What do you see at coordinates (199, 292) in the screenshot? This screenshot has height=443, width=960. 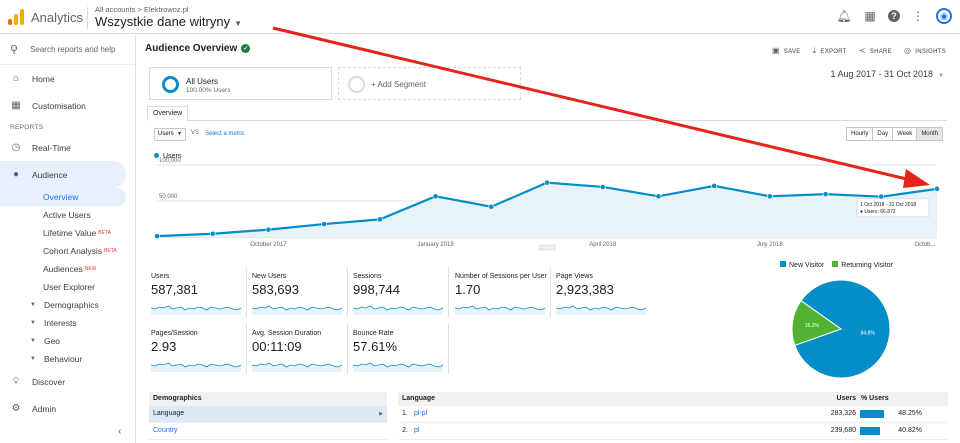 I see `scorecard-users: Users 587,381` at bounding box center [199, 292].